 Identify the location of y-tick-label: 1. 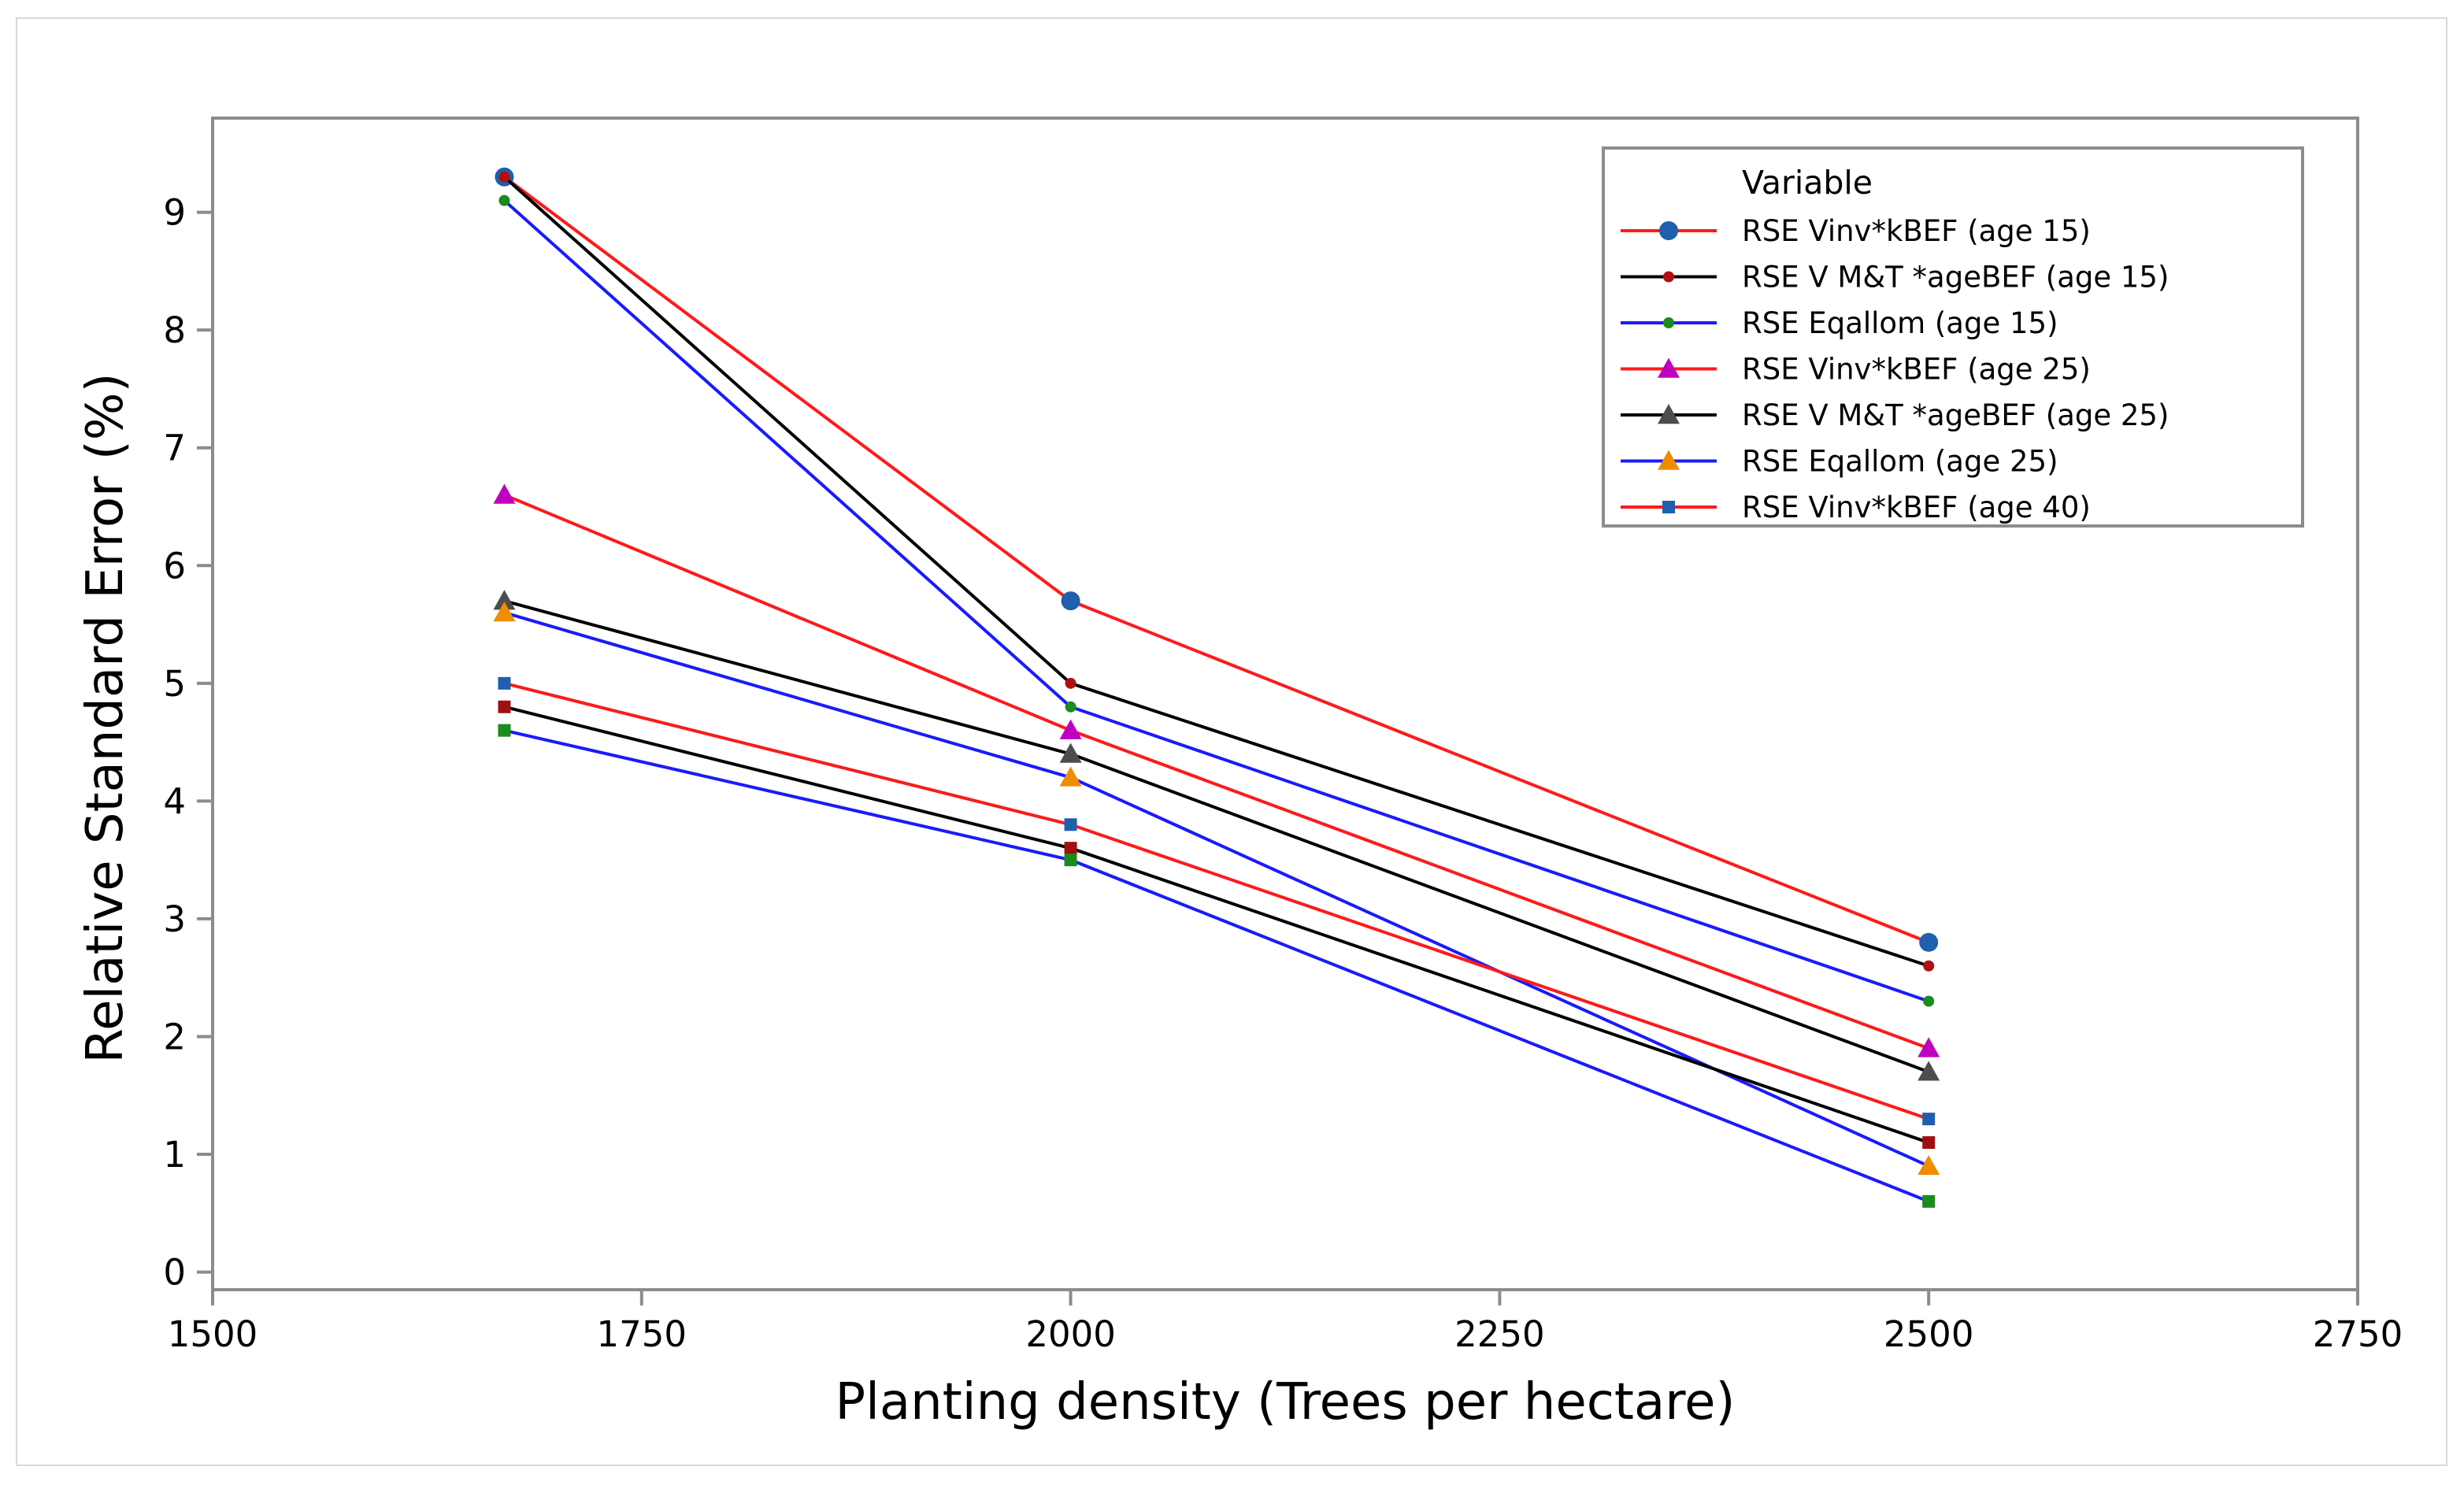
(174, 1155).